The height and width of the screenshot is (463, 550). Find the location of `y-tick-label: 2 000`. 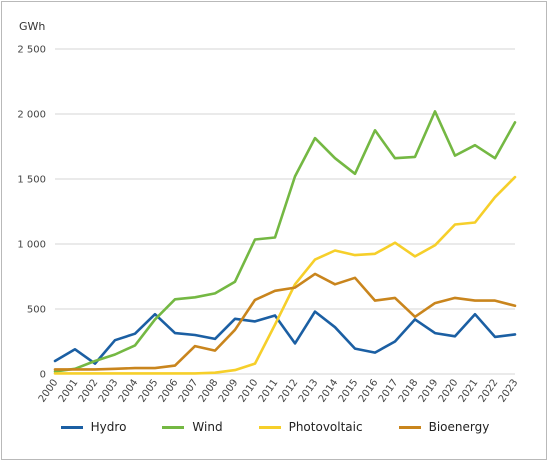

y-tick-label: 2 000 is located at coordinates (31, 115).